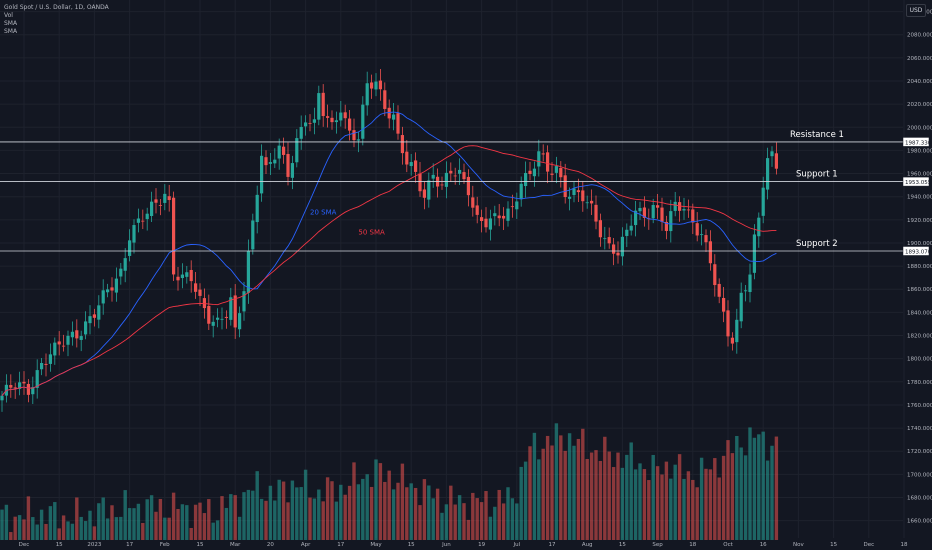 The image size is (932, 550). What do you see at coordinates (728, 545) in the screenshot?
I see `x-tick-label: Oct` at bounding box center [728, 545].